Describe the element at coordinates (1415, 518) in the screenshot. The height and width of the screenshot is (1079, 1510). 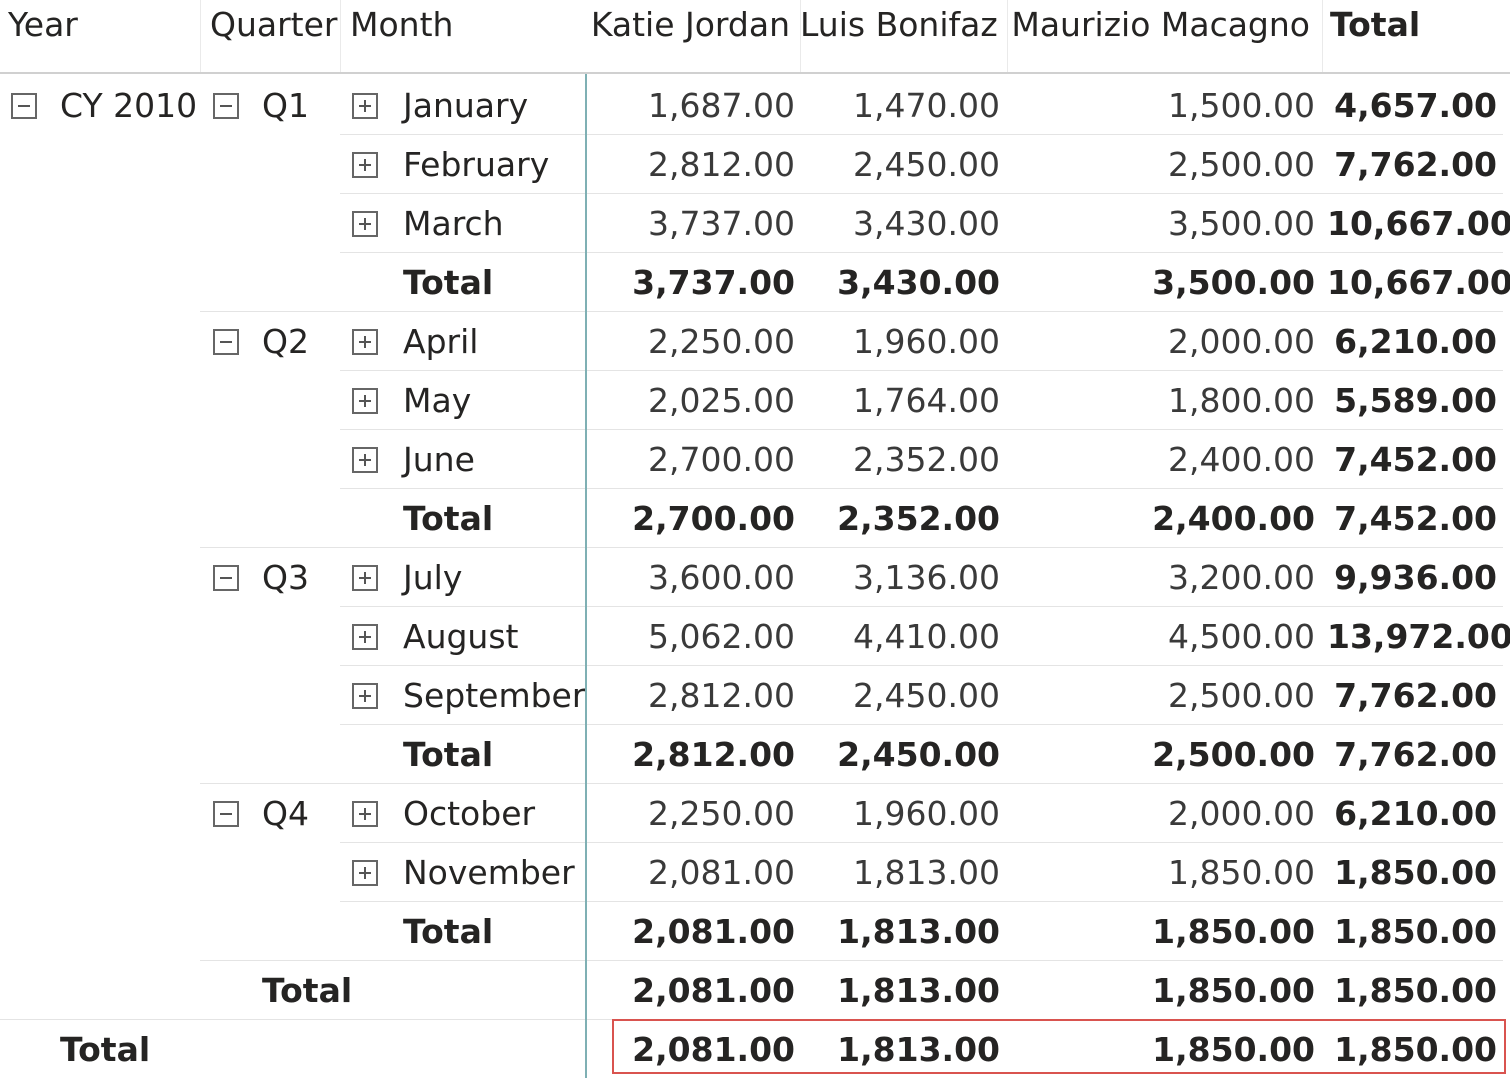
I see `value-total: 7,452.00` at that location.